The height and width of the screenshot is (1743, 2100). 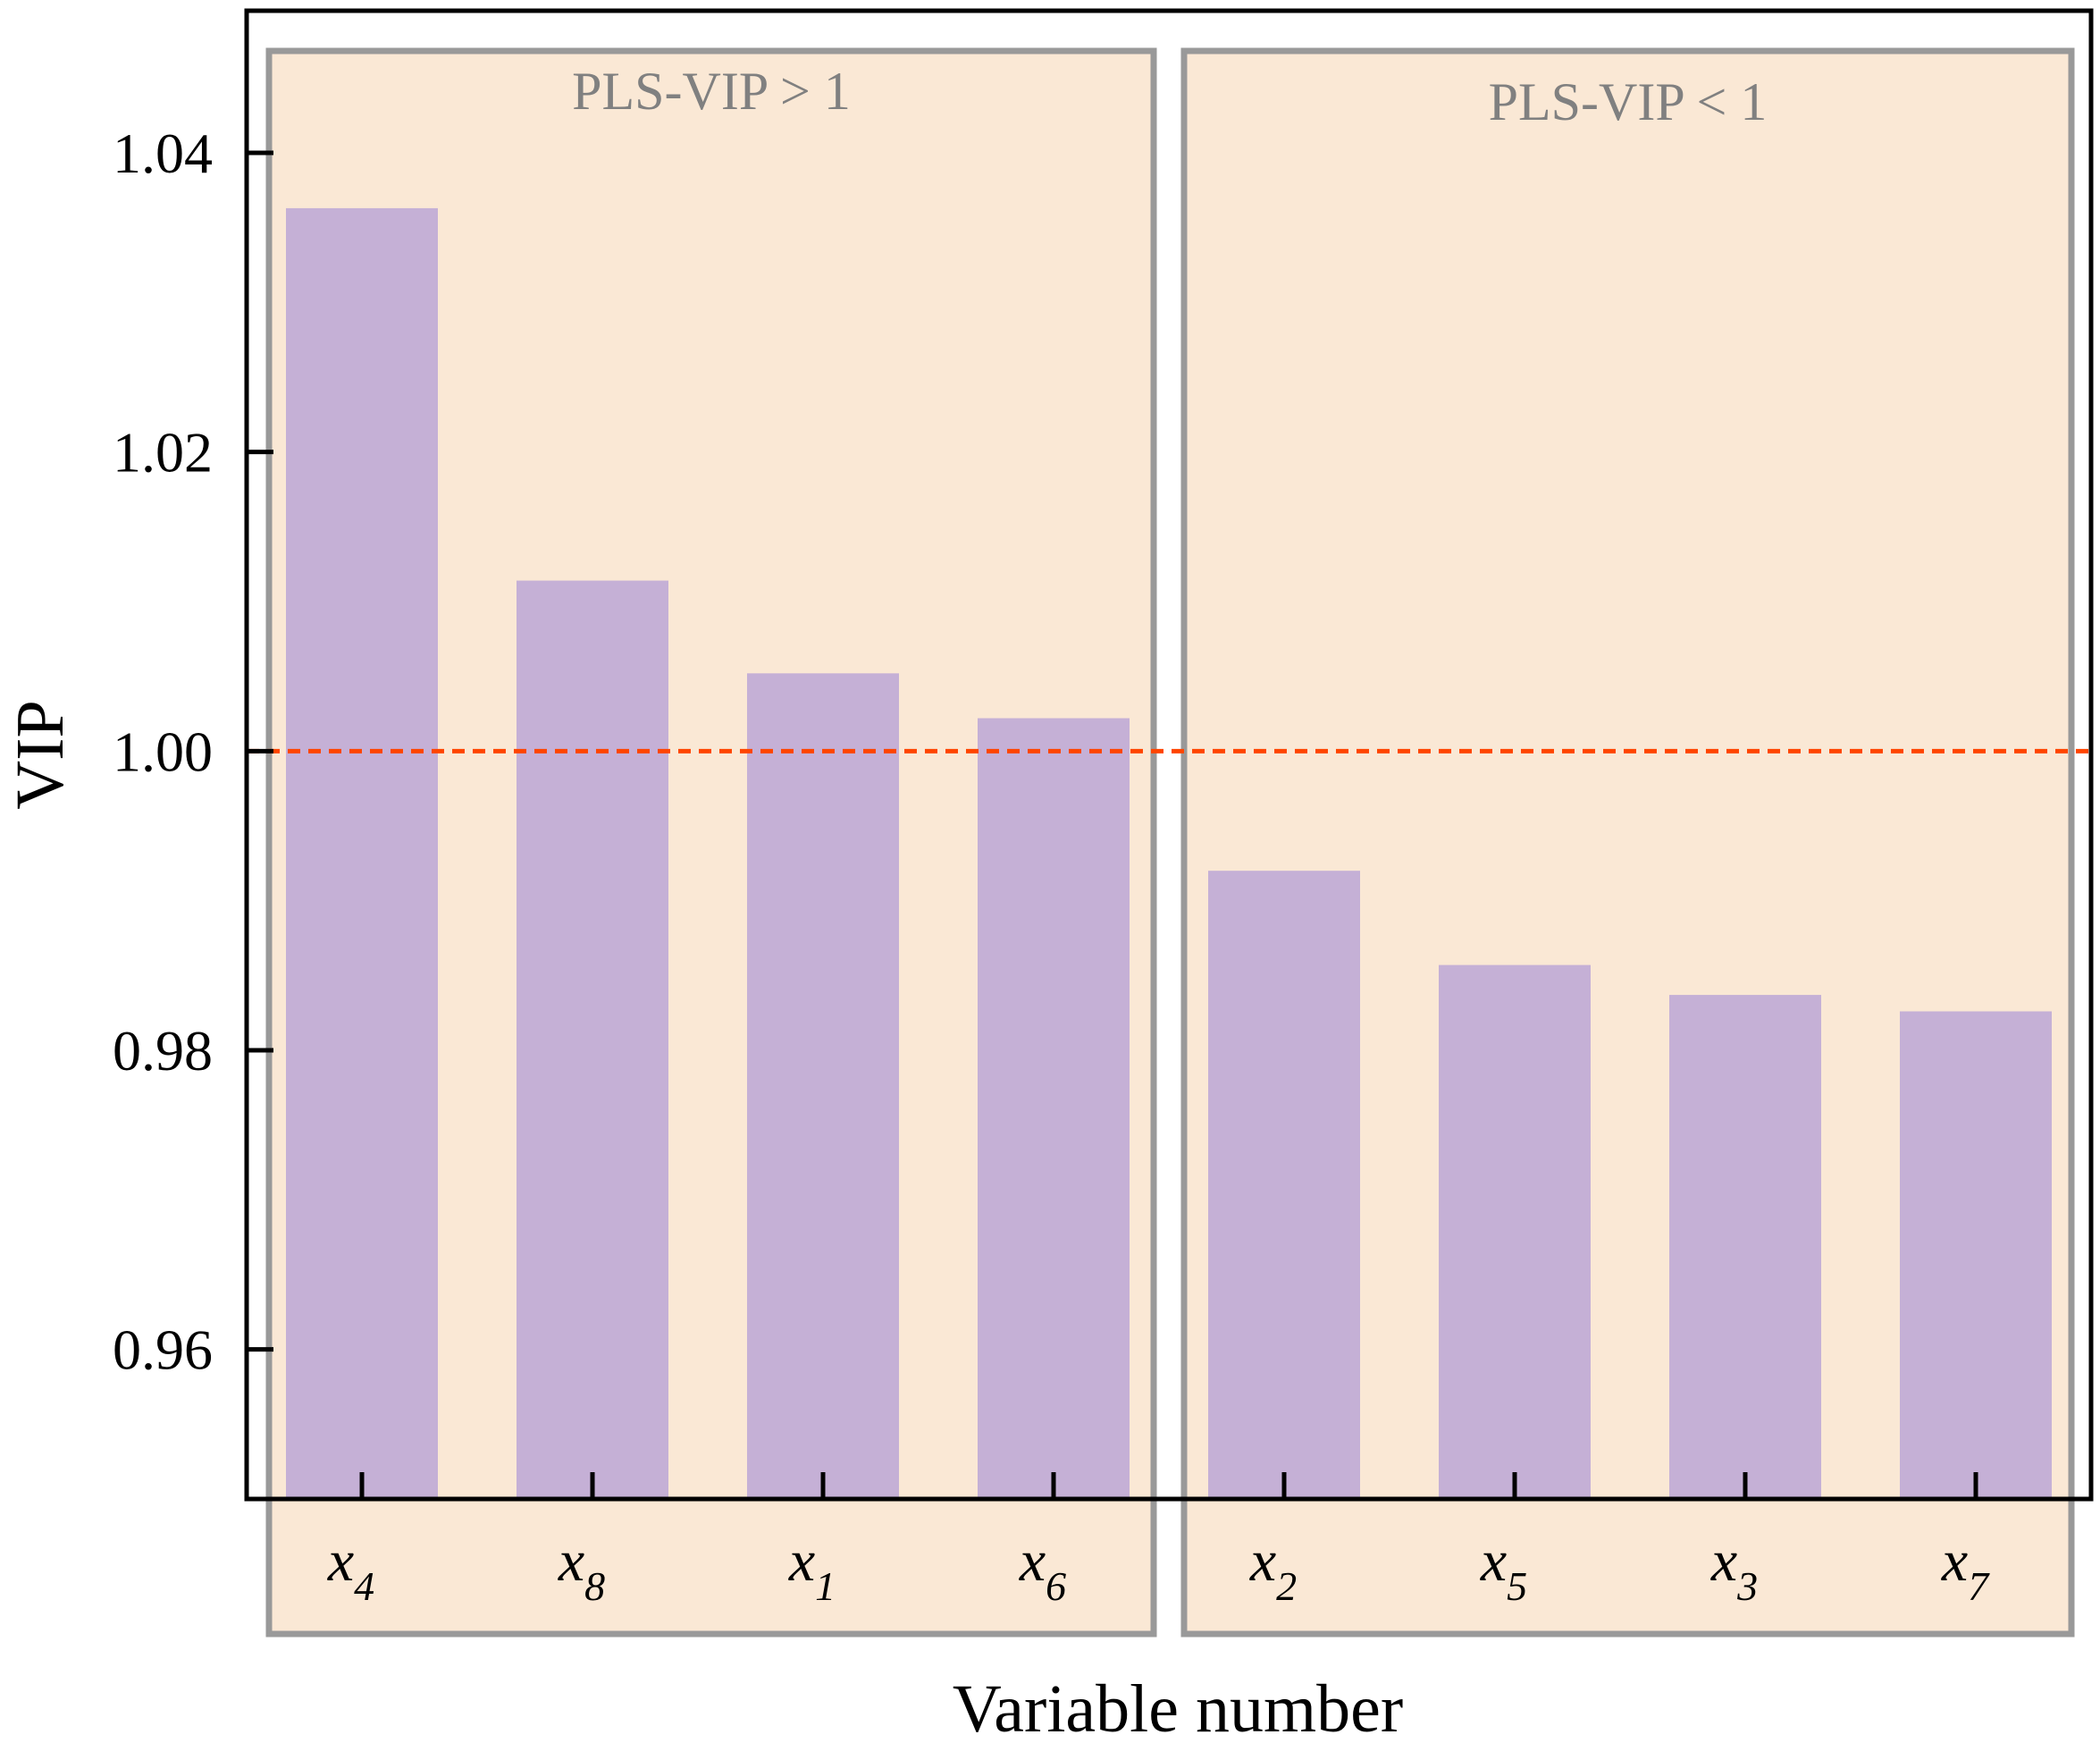 What do you see at coordinates (163, 452) in the screenshot?
I see `y-tick-label: 1.02` at bounding box center [163, 452].